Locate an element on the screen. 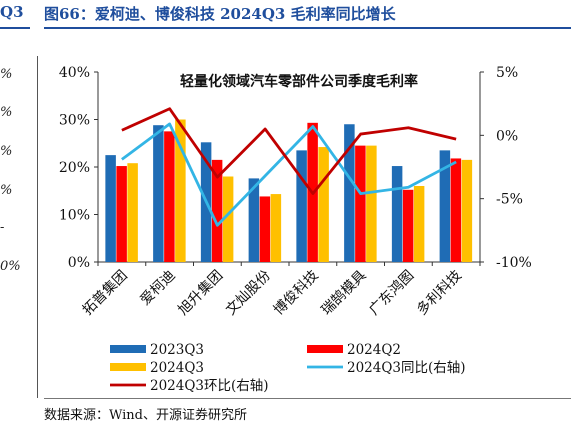  category-label: 爱柯迪 is located at coordinates (157, 288).